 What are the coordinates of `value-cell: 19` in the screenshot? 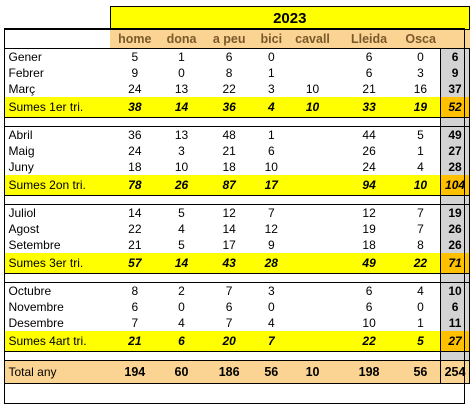 It's located at (369, 229).